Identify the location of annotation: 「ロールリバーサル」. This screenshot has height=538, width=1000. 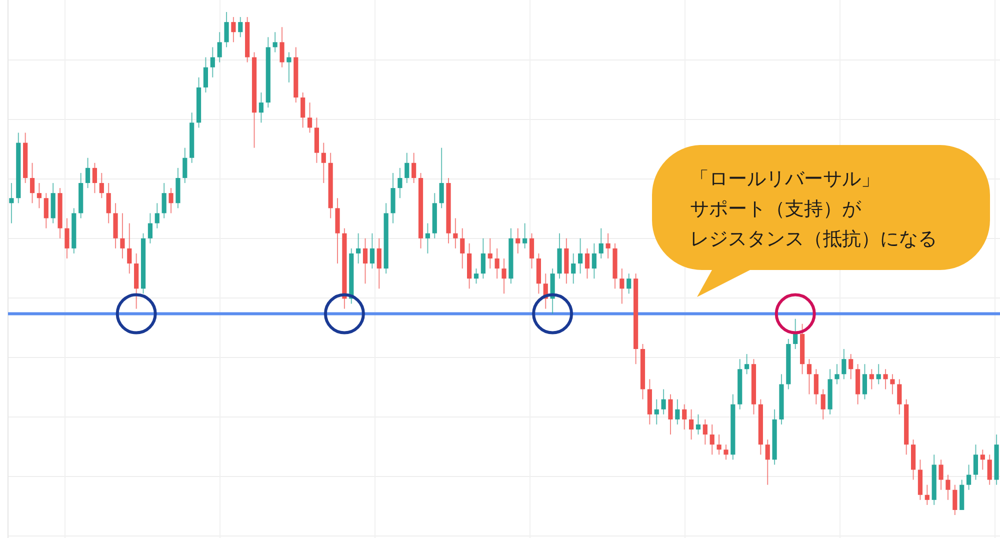
(785, 179).